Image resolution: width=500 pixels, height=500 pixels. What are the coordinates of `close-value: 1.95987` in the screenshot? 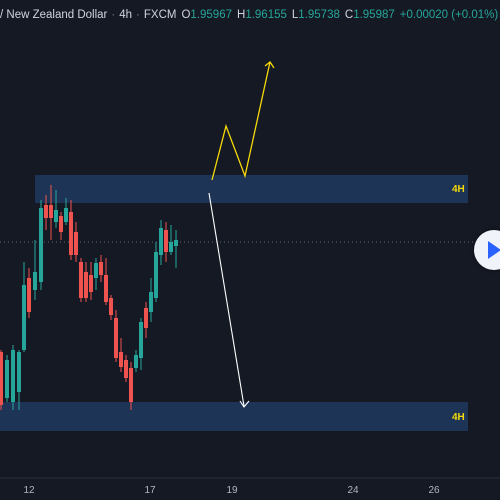 It's located at (374, 15).